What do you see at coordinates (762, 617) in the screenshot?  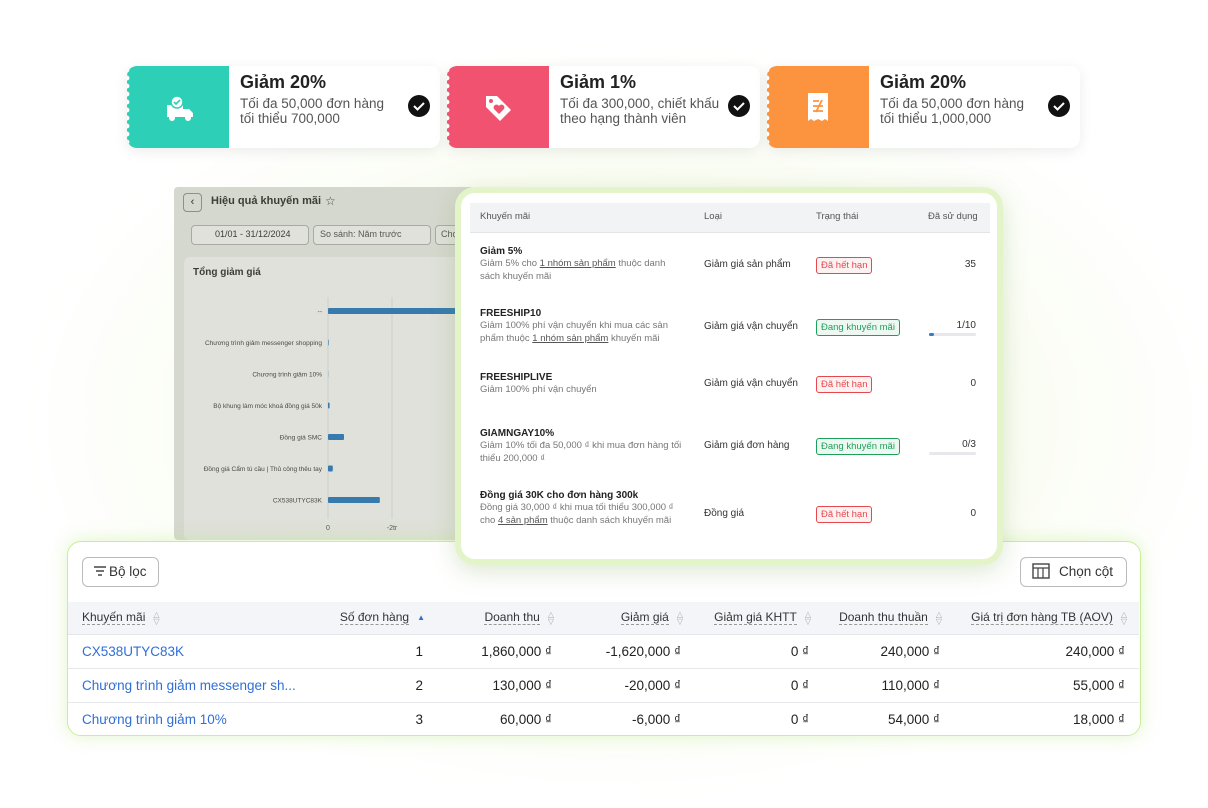 I see `column-header: Giảm giá KHTT △ ▽` at bounding box center [762, 617].